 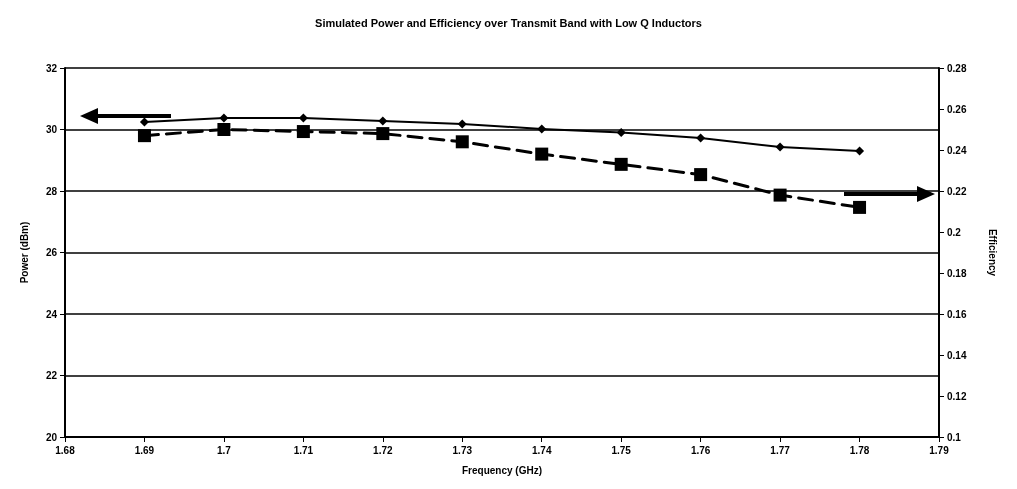 What do you see at coordinates (957, 150) in the screenshot?
I see `y2-tick-label: 0.24` at bounding box center [957, 150].